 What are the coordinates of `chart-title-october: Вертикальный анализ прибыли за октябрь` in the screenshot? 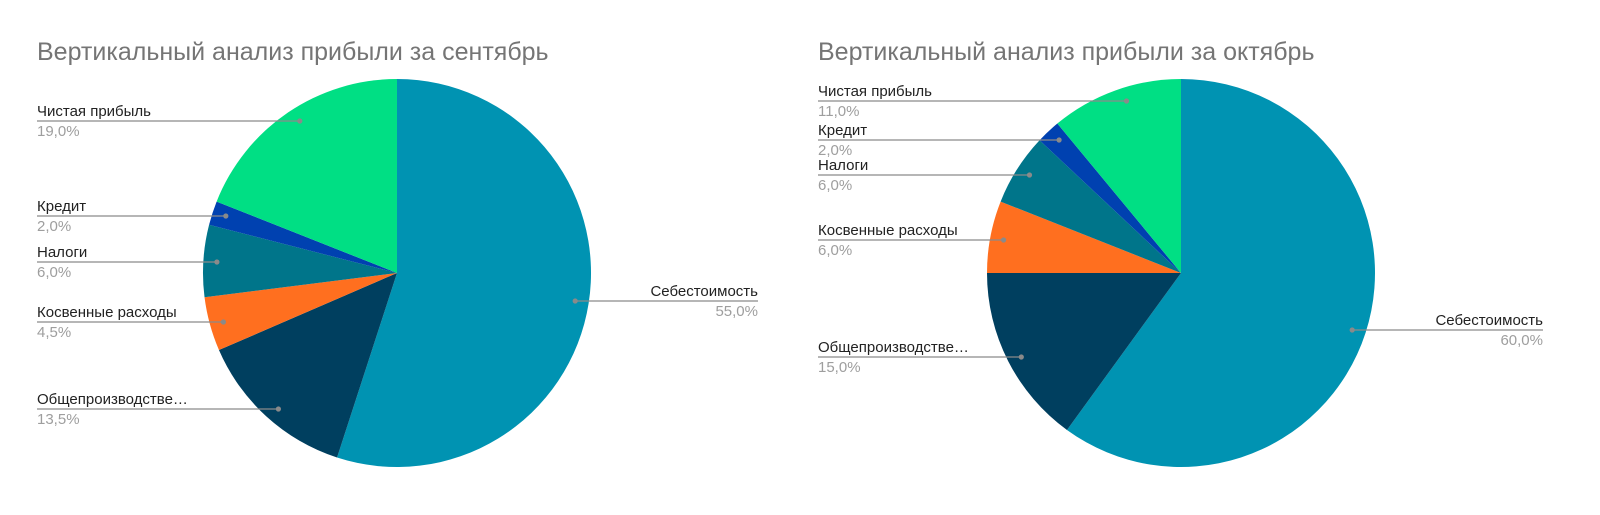 It's located at (1066, 52).